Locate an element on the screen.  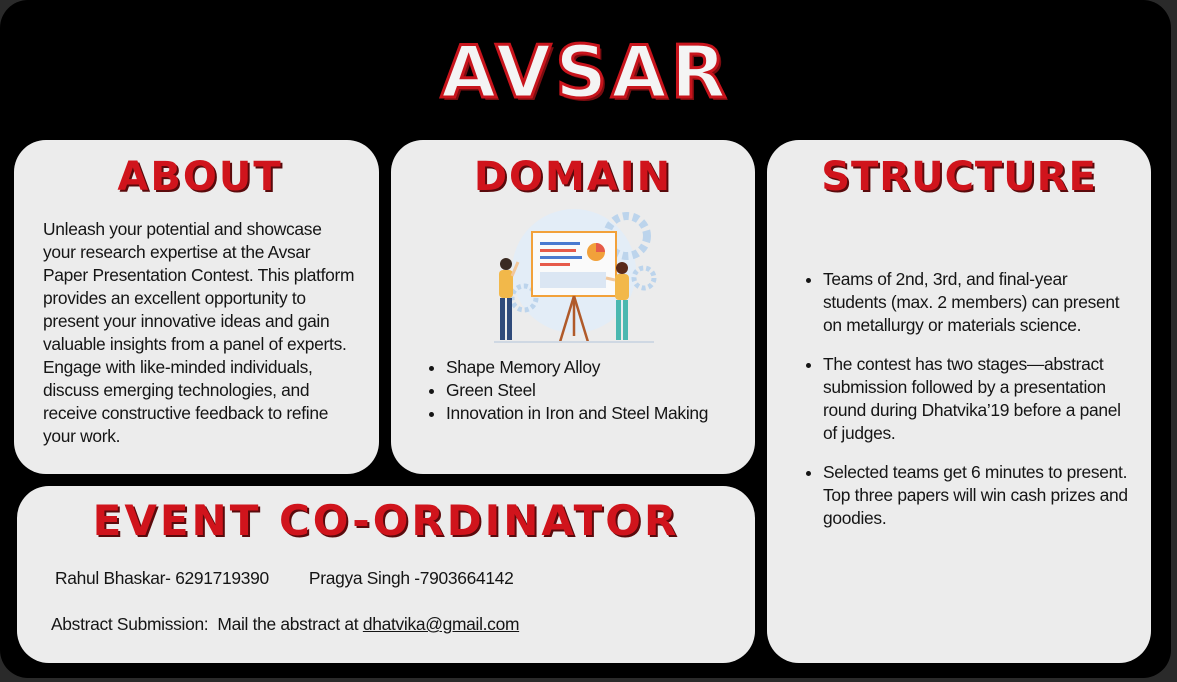
contact-rahul: Rahul Bhaskar- 6291719390 is located at coordinates (162, 578).